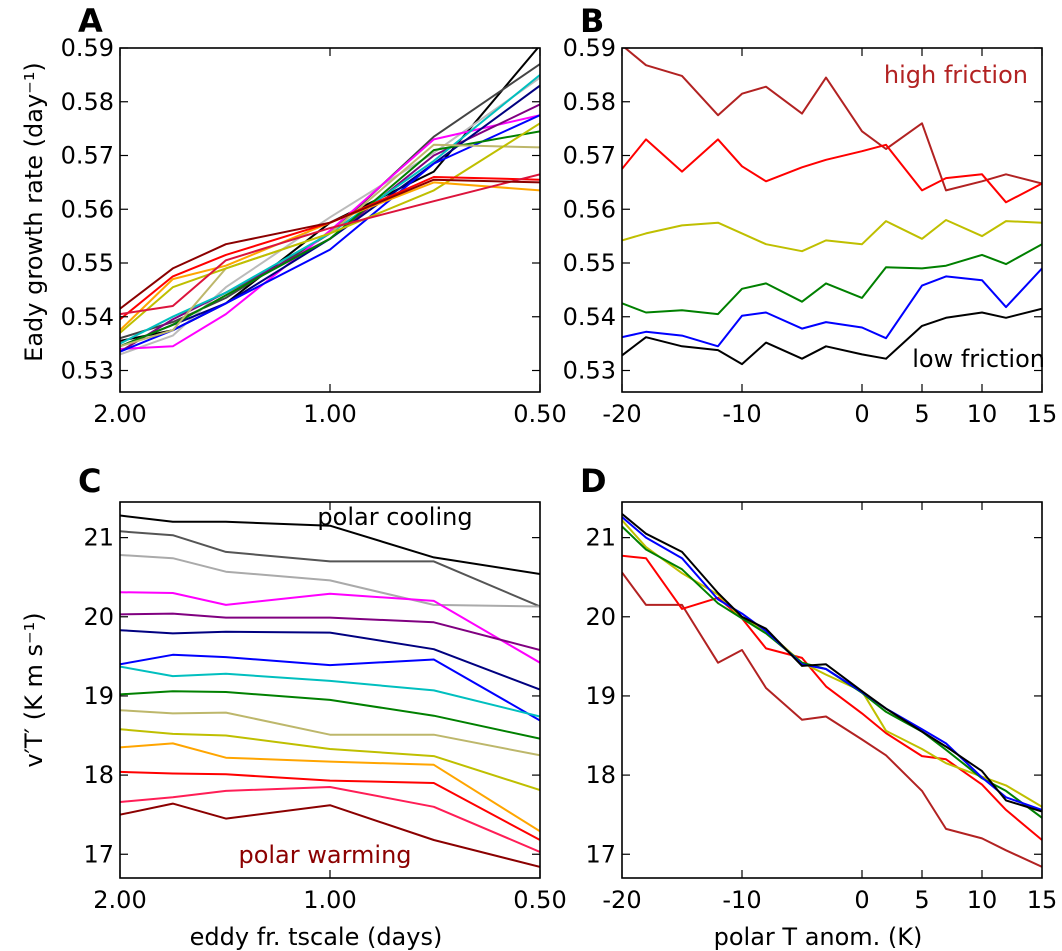 This screenshot has height=951, width=1062. What do you see at coordinates (394, 517) in the screenshot?
I see `annotation-polar-cooling: polar cooling` at bounding box center [394, 517].